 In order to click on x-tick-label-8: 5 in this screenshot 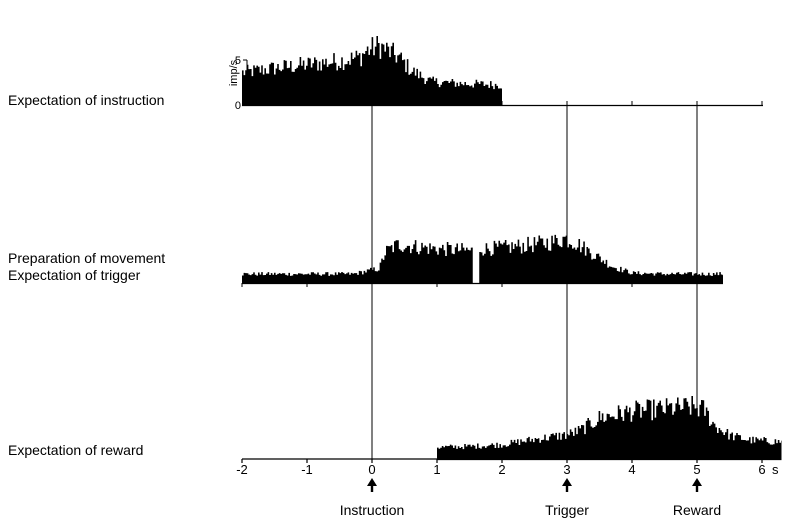, I will do `click(696, 469)`.